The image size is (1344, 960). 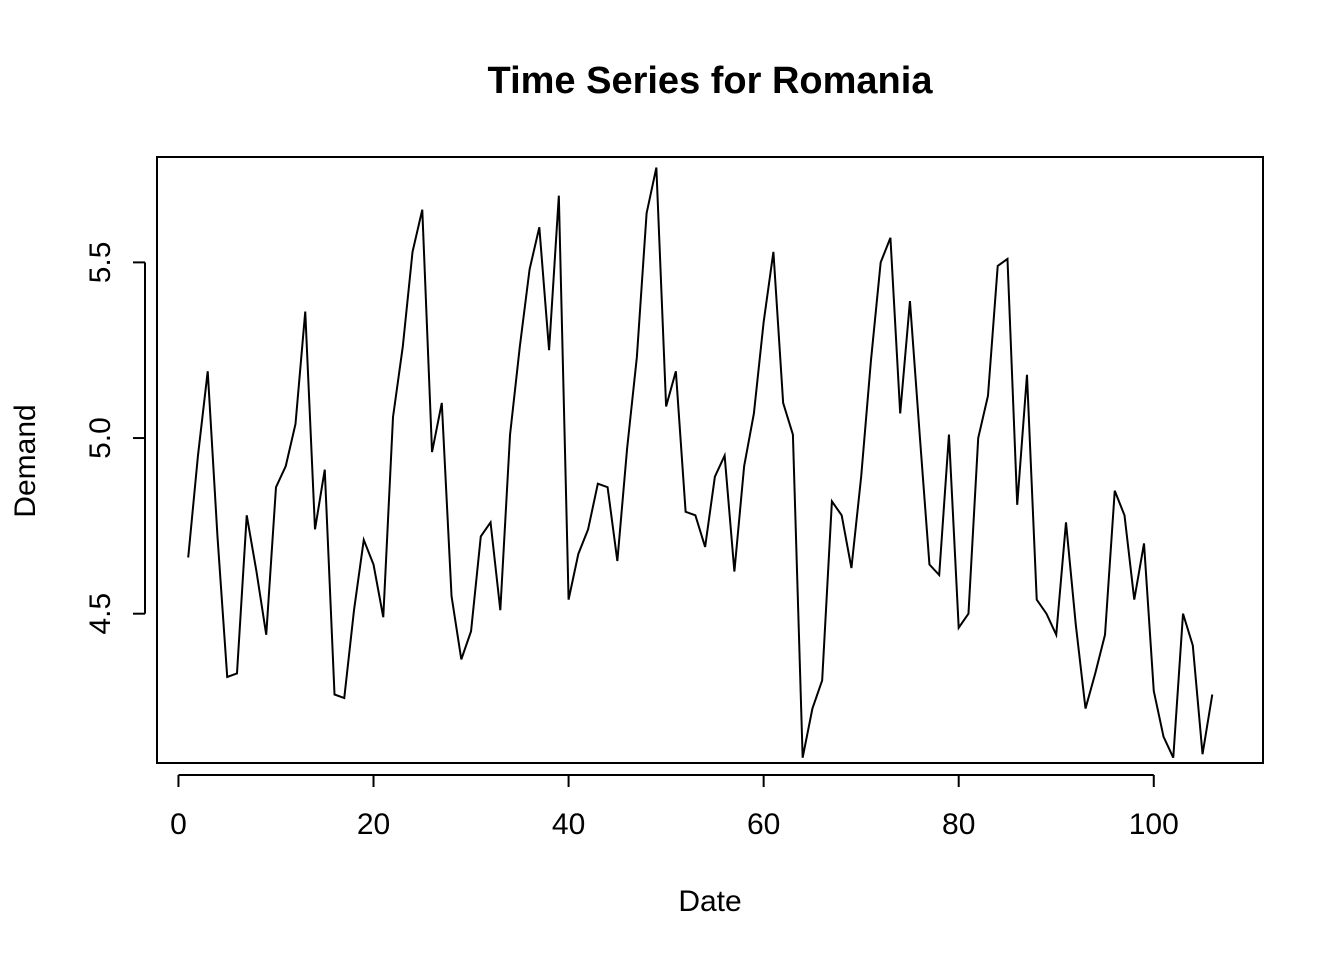 What do you see at coordinates (958, 824) in the screenshot?
I see `x-tick-label: 80` at bounding box center [958, 824].